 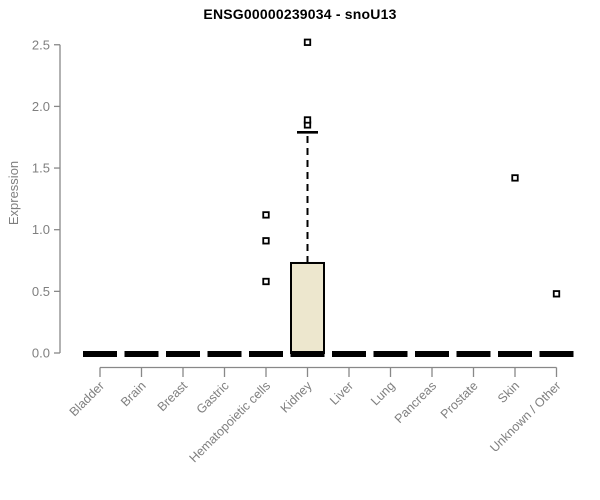 What do you see at coordinates (230, 422) in the screenshot?
I see `category-label: Hematopoietic cells` at bounding box center [230, 422].